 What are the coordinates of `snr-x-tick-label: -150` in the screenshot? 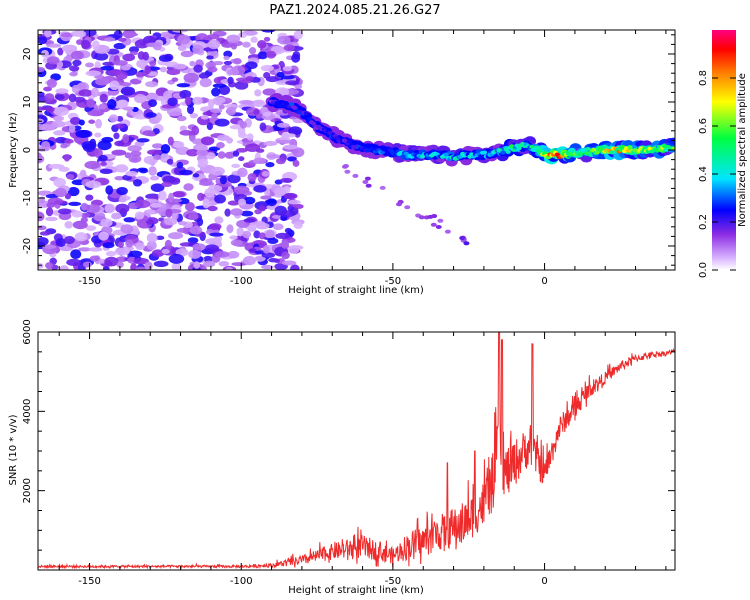 It's located at (89, 581).